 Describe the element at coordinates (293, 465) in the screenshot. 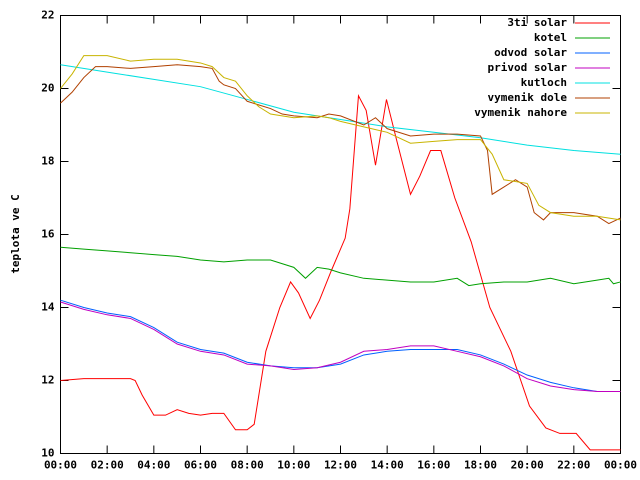

I see `x-tick-label: 10:00` at that location.